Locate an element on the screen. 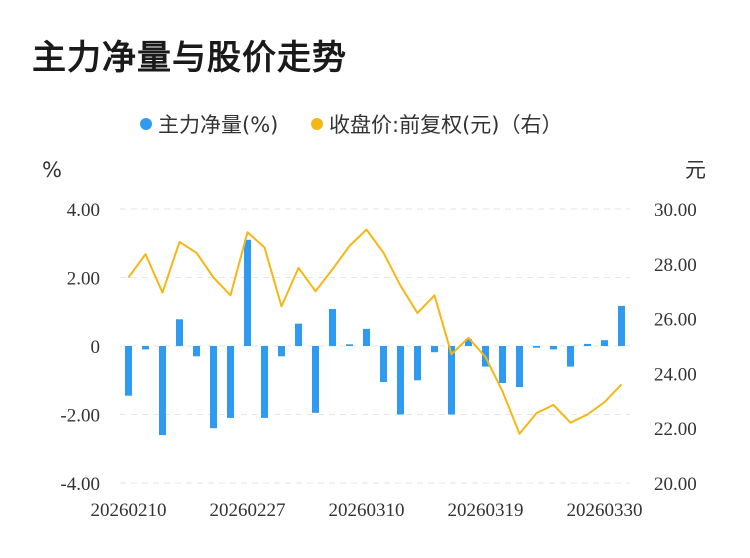  right-axis-ticks: 30.00 28.00 26.00 24.00 22.00 20.00 is located at coordinates (675, 347).